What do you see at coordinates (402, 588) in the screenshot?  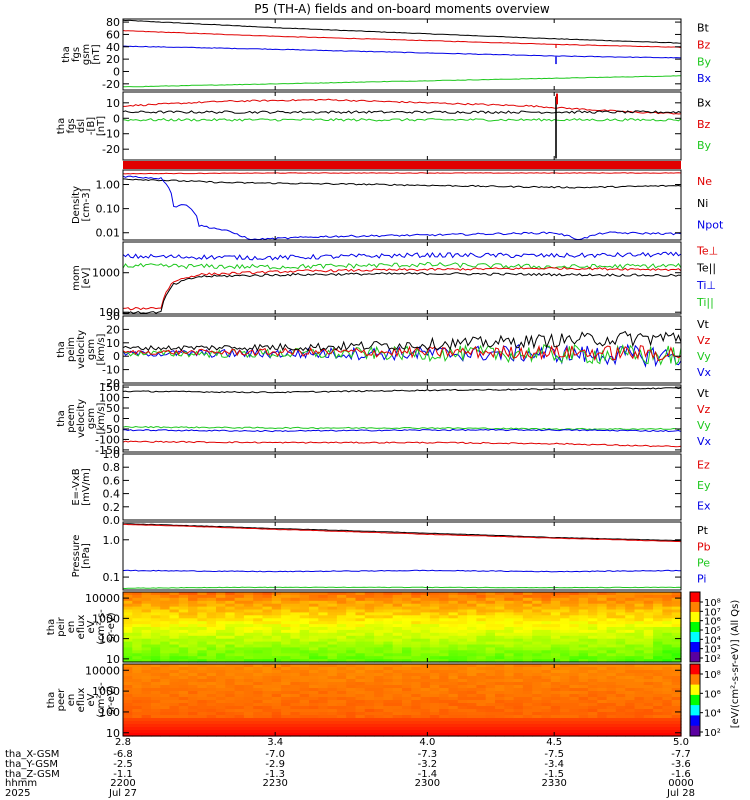 I see `series-Pe` at bounding box center [402, 588].